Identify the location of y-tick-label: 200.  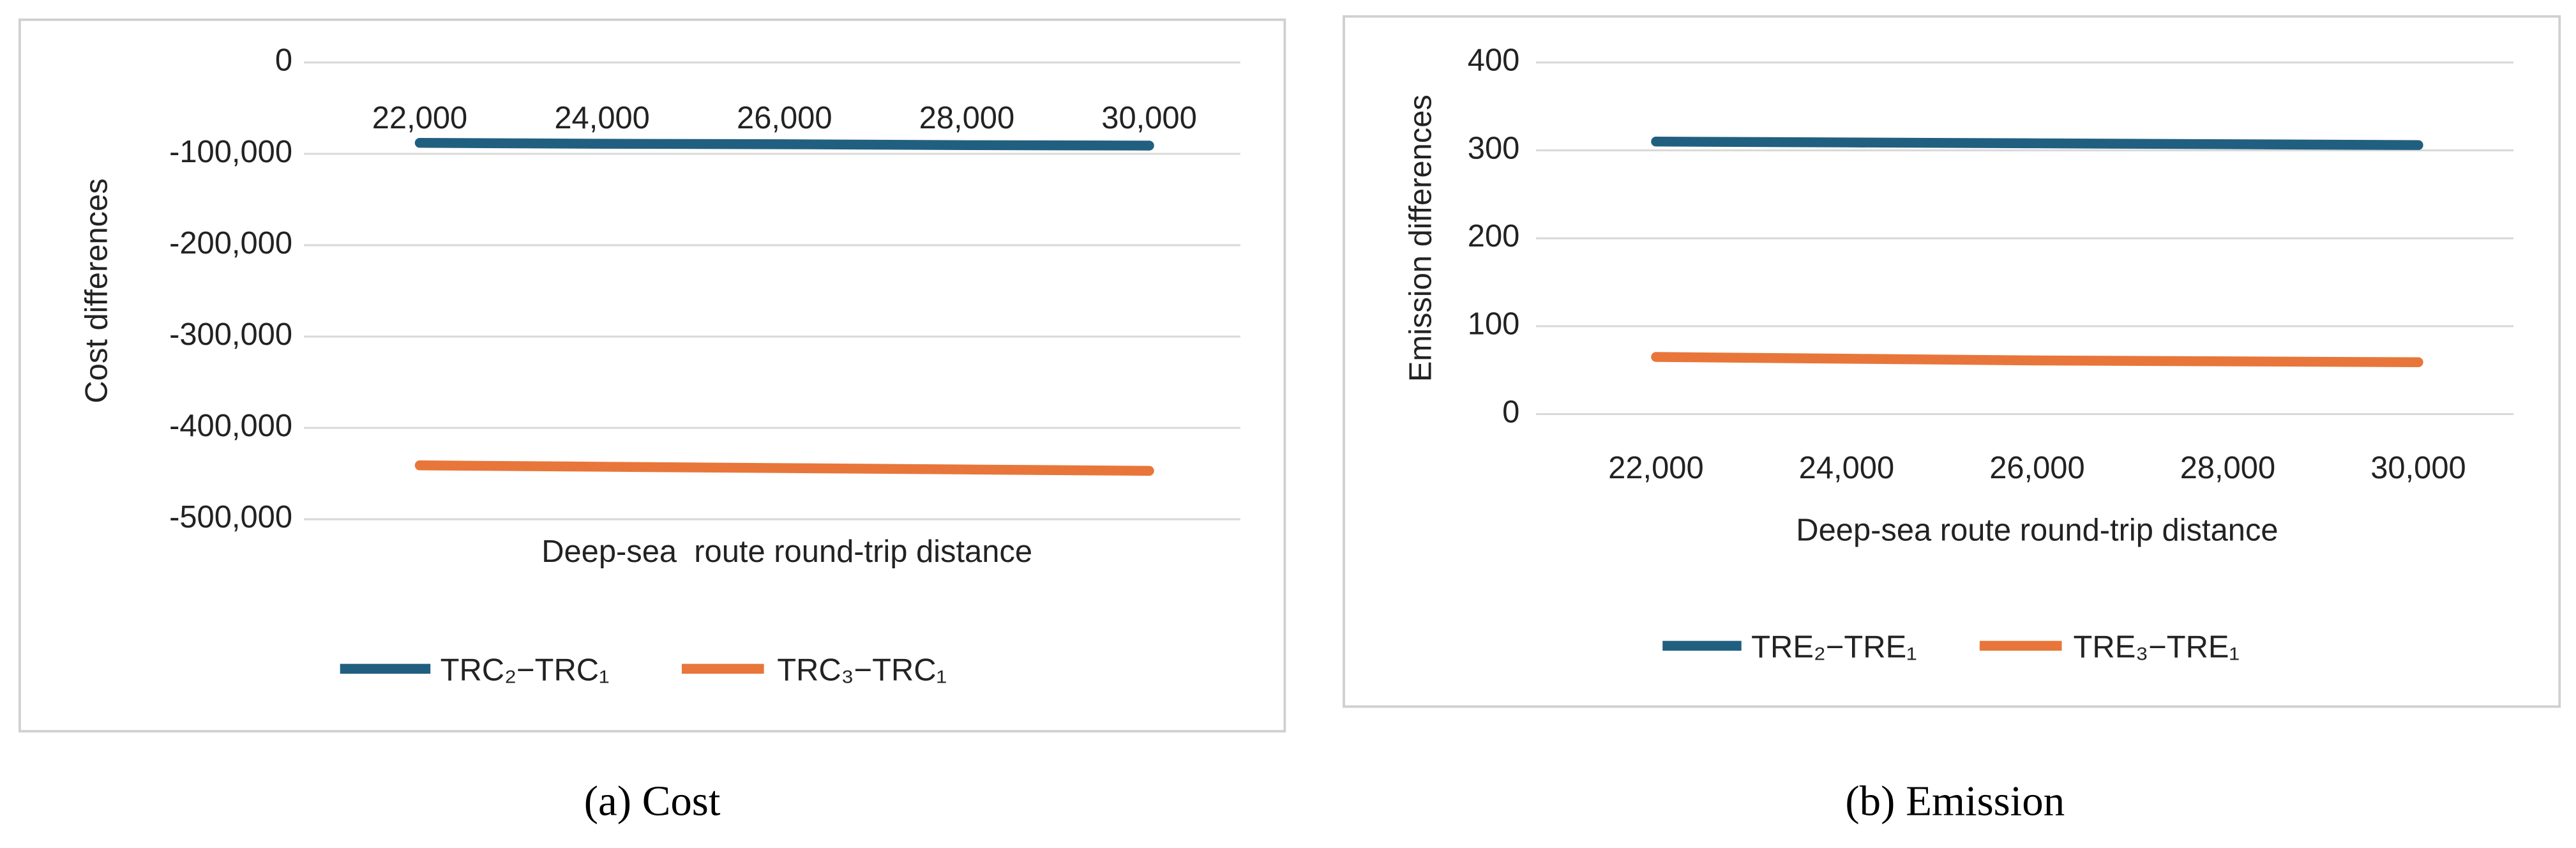
(1494, 236).